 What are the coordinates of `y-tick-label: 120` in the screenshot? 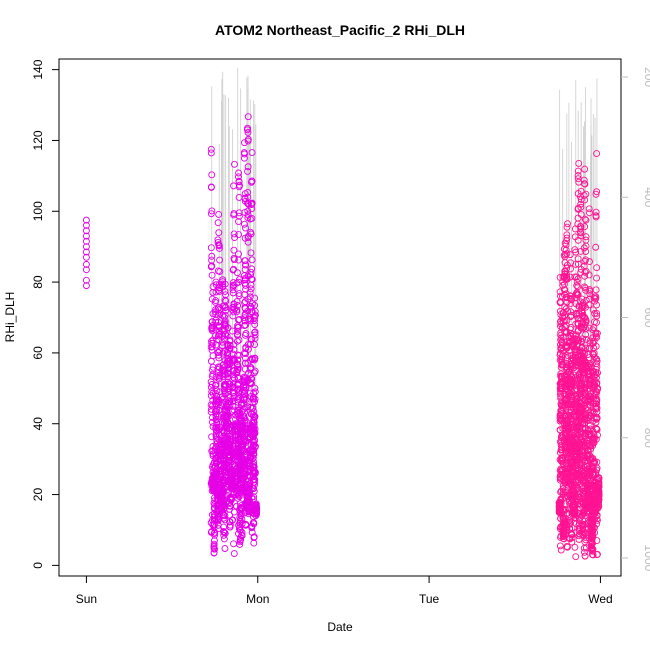 It's located at (38, 140).